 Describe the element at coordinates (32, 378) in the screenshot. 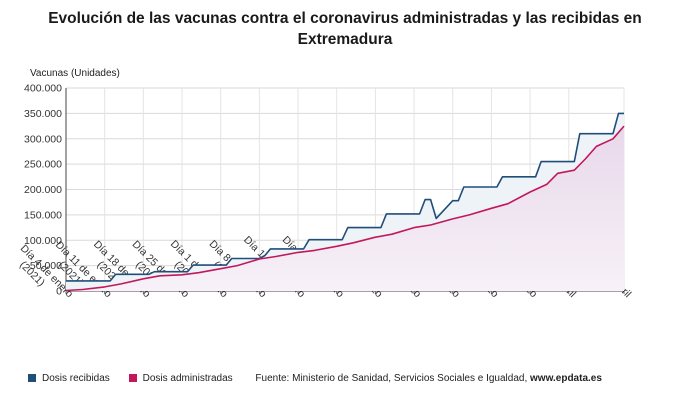

I see `legend-swatch-received` at that location.